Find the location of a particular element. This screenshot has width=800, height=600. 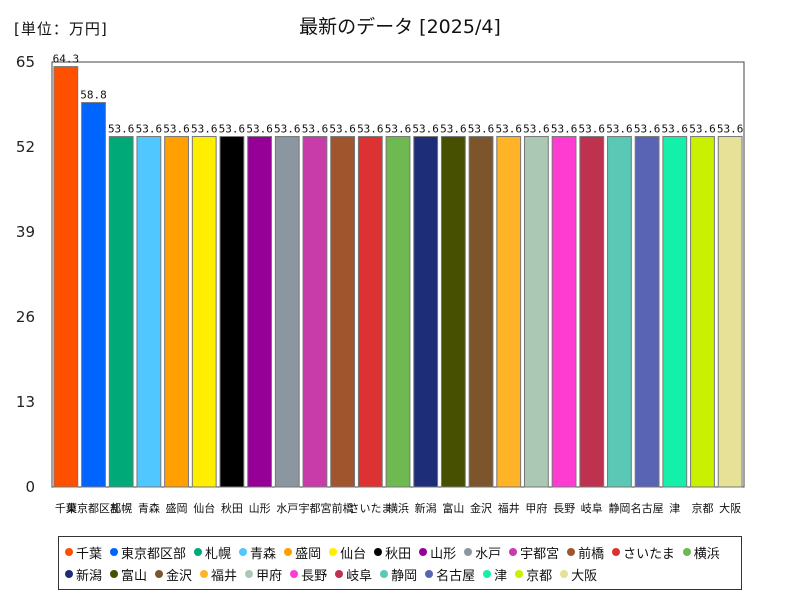

category-label: 宇都宮 is located at coordinates (314, 508).